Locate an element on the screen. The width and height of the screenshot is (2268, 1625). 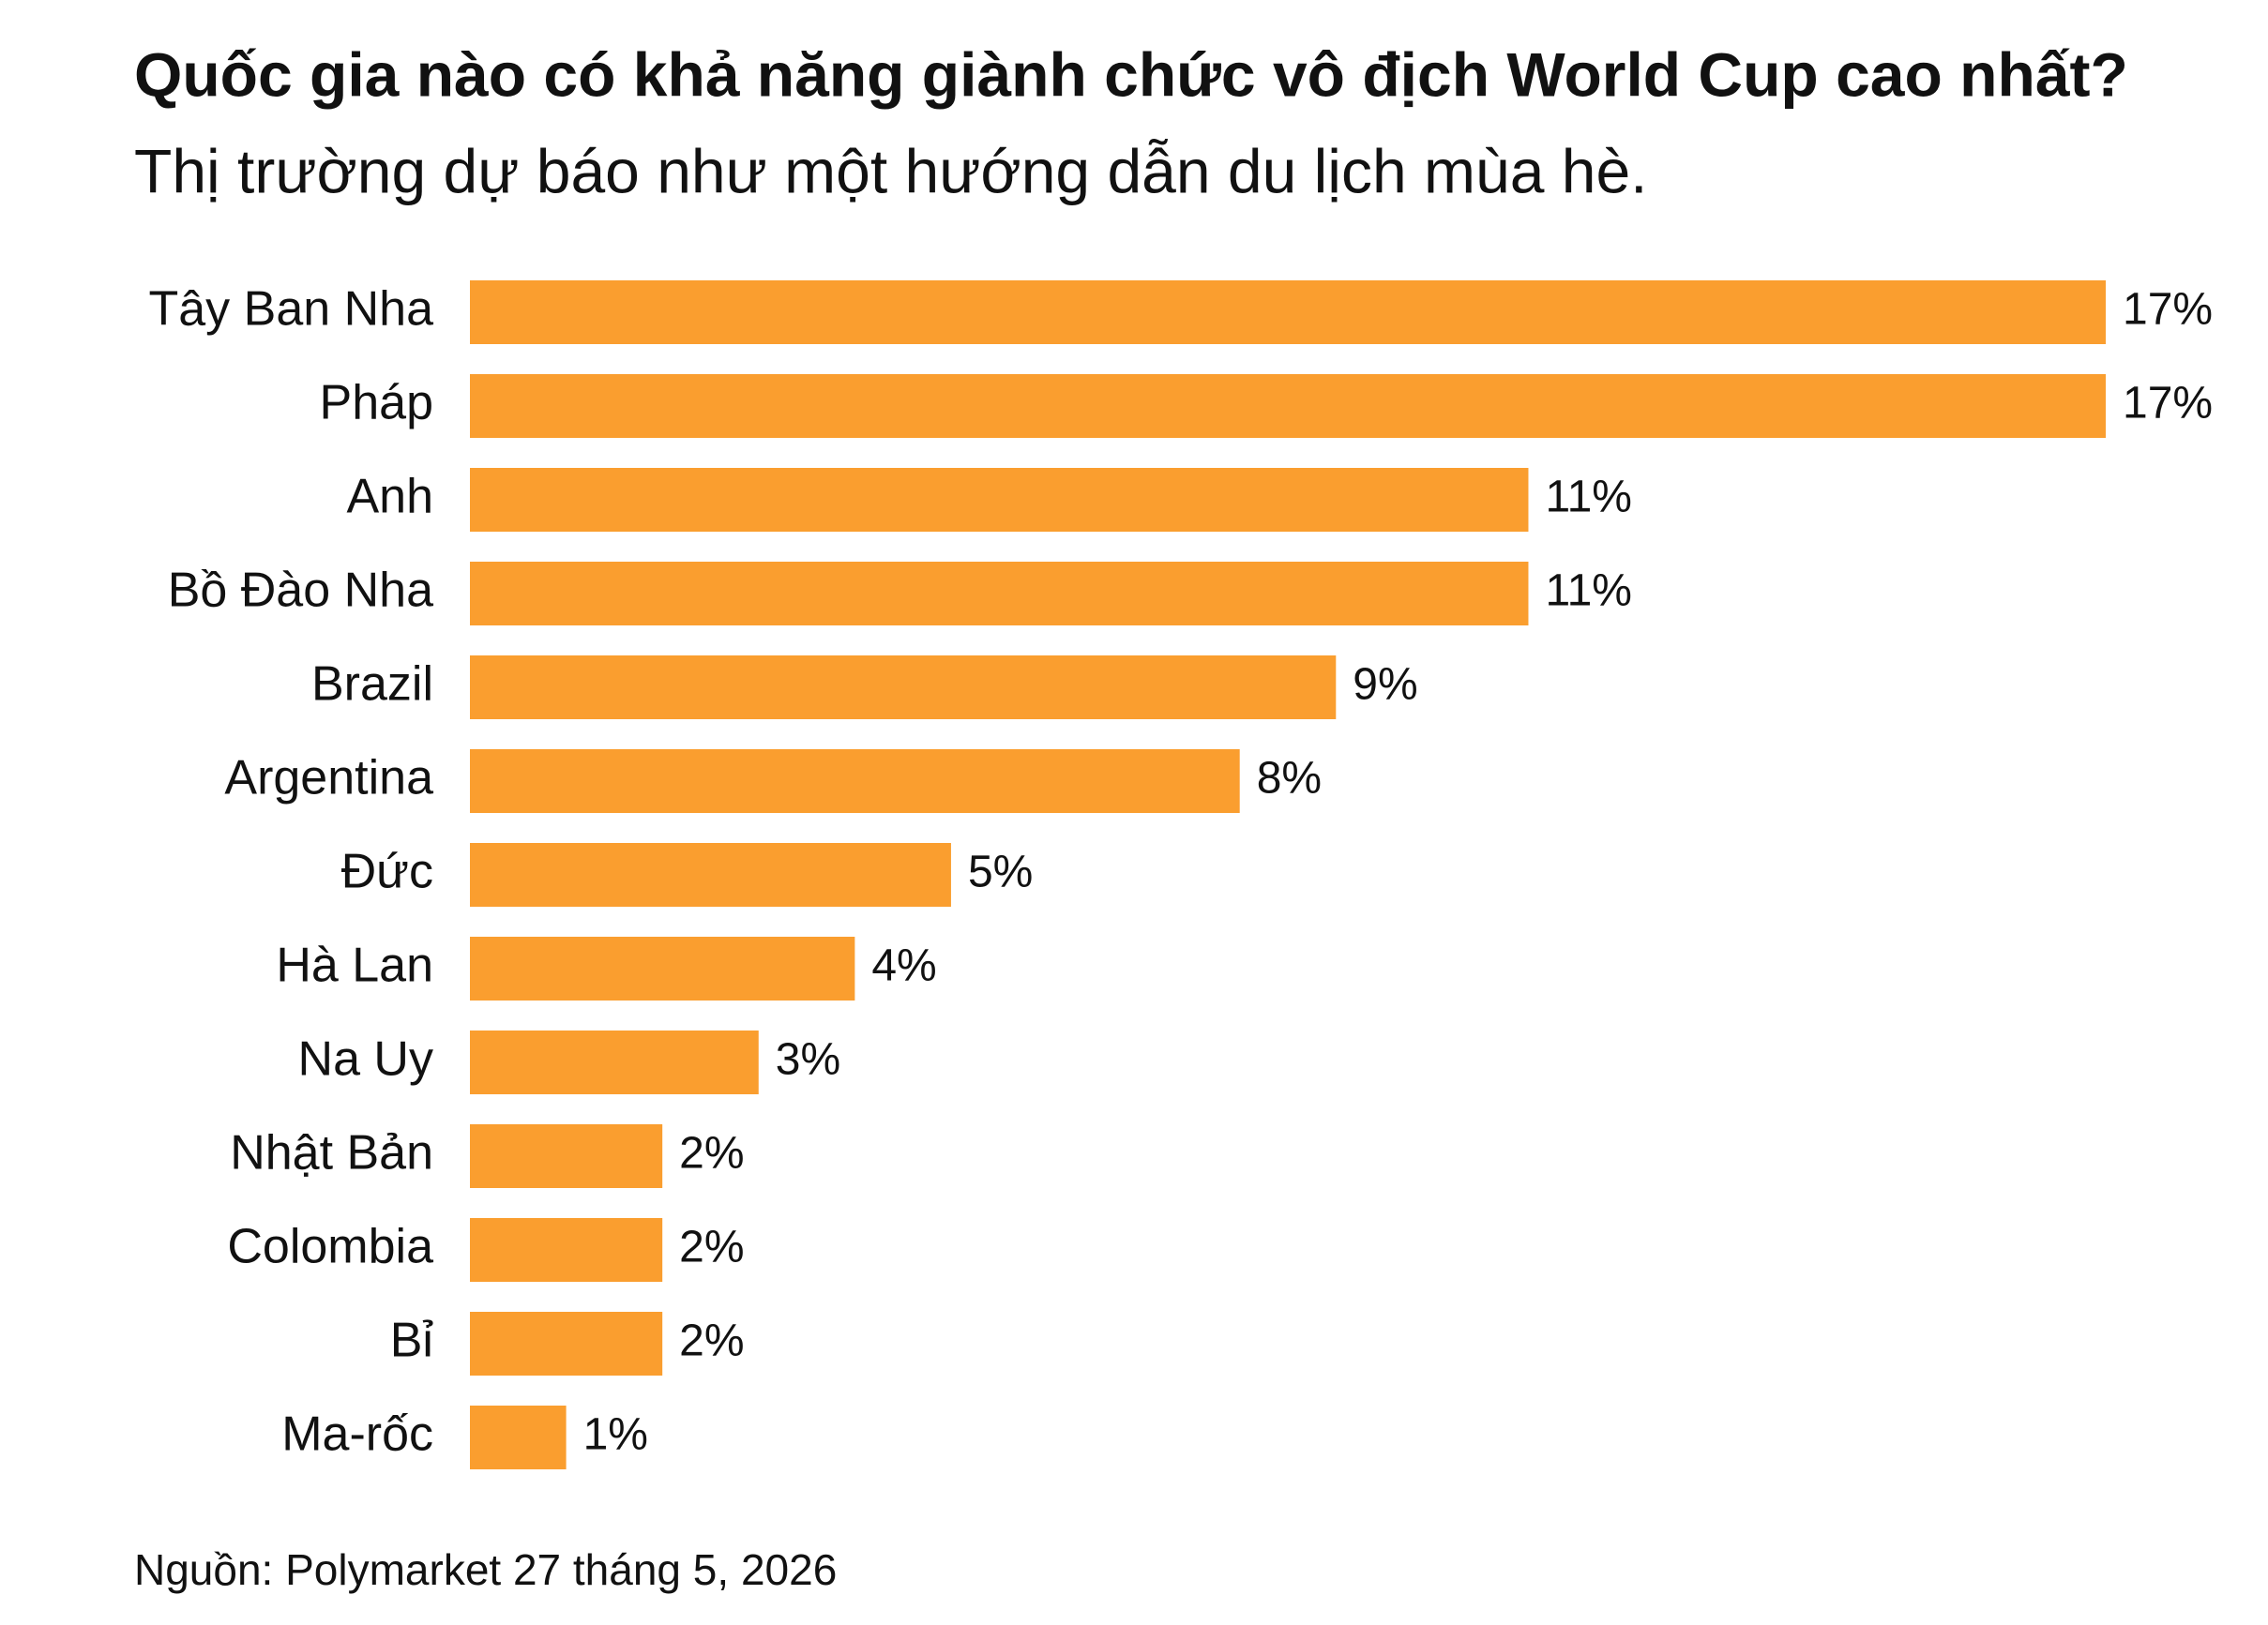
category-label: Brazil is located at coordinates (372, 685).